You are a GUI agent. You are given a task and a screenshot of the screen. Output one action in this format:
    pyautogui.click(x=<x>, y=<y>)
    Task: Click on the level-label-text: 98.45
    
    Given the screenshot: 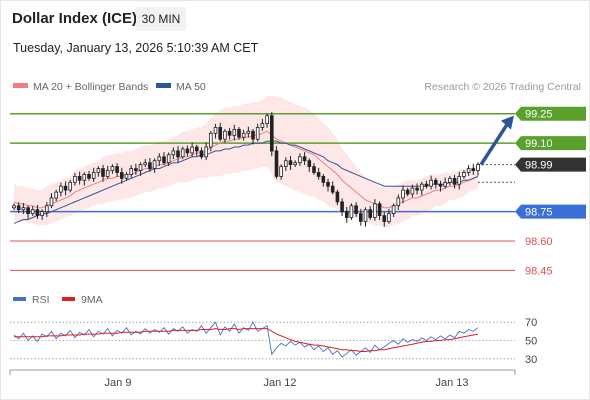 What is the action you would take?
    pyautogui.click(x=539, y=271)
    